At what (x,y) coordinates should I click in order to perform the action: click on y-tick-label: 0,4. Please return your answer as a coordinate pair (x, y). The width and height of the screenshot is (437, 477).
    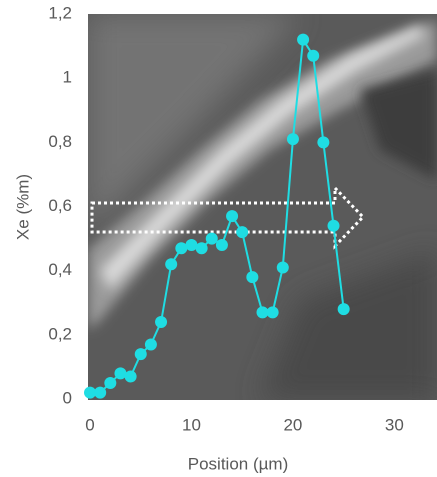
    Looking at the image, I should click on (60, 269).